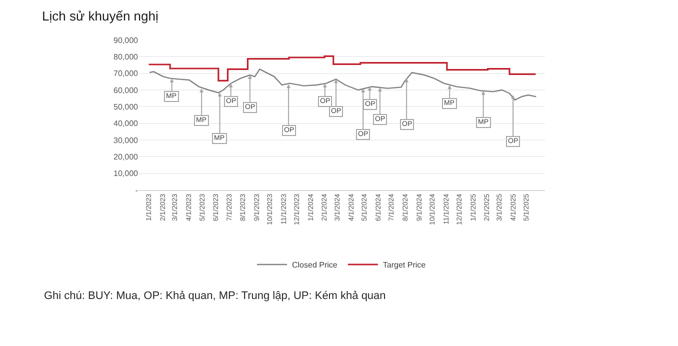 This screenshot has width=678, height=346. I want to click on y-tick-label: -, so click(136, 190).